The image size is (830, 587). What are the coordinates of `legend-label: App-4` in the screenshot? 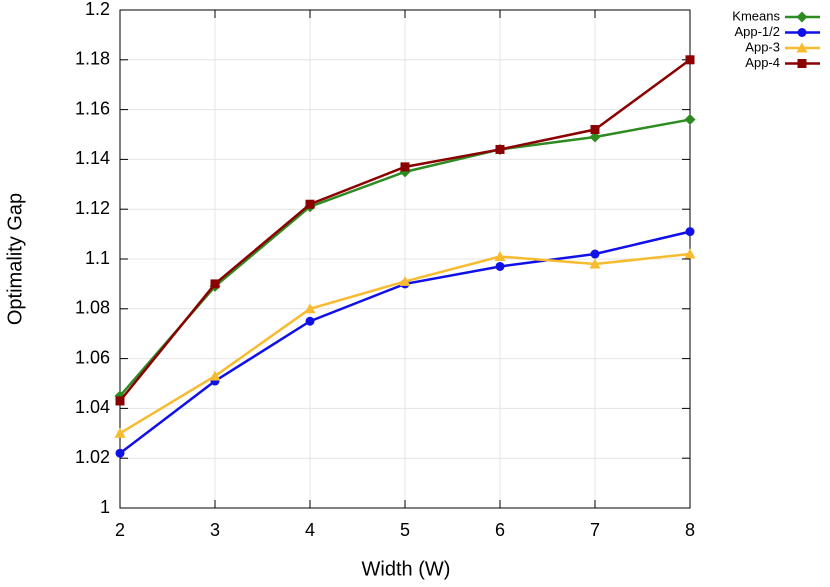 It's located at (762, 62).